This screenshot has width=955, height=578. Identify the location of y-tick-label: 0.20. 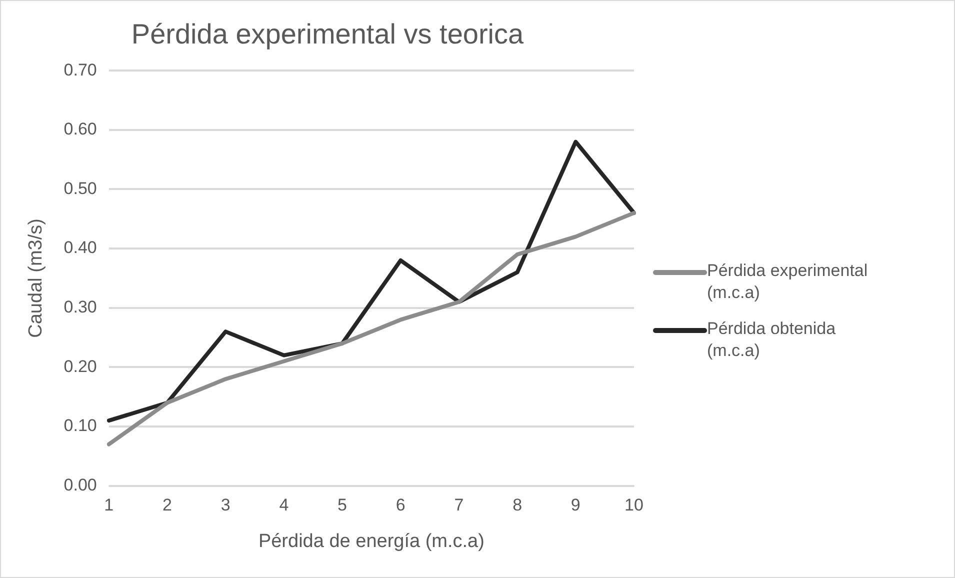
(80, 366).